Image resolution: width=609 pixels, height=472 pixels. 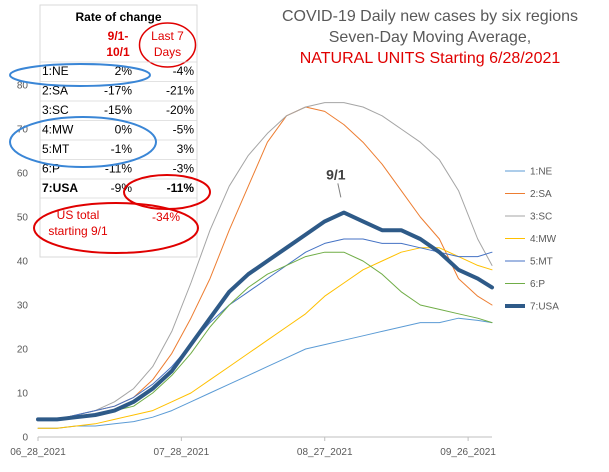 I want to click on annotation-label: 9/1, so click(x=336, y=174).